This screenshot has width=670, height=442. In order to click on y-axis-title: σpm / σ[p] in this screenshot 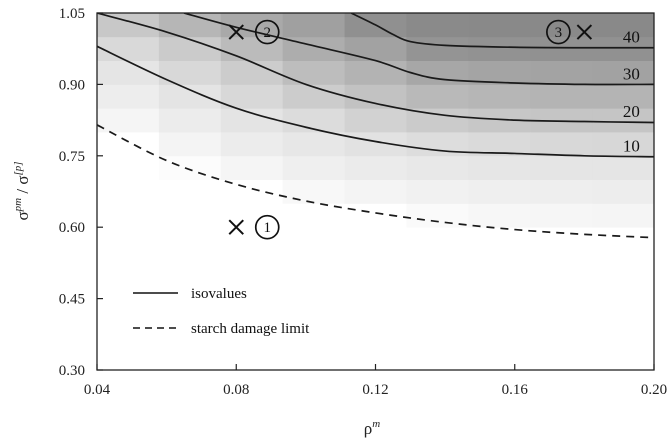, I will do `click(22, 190)`.